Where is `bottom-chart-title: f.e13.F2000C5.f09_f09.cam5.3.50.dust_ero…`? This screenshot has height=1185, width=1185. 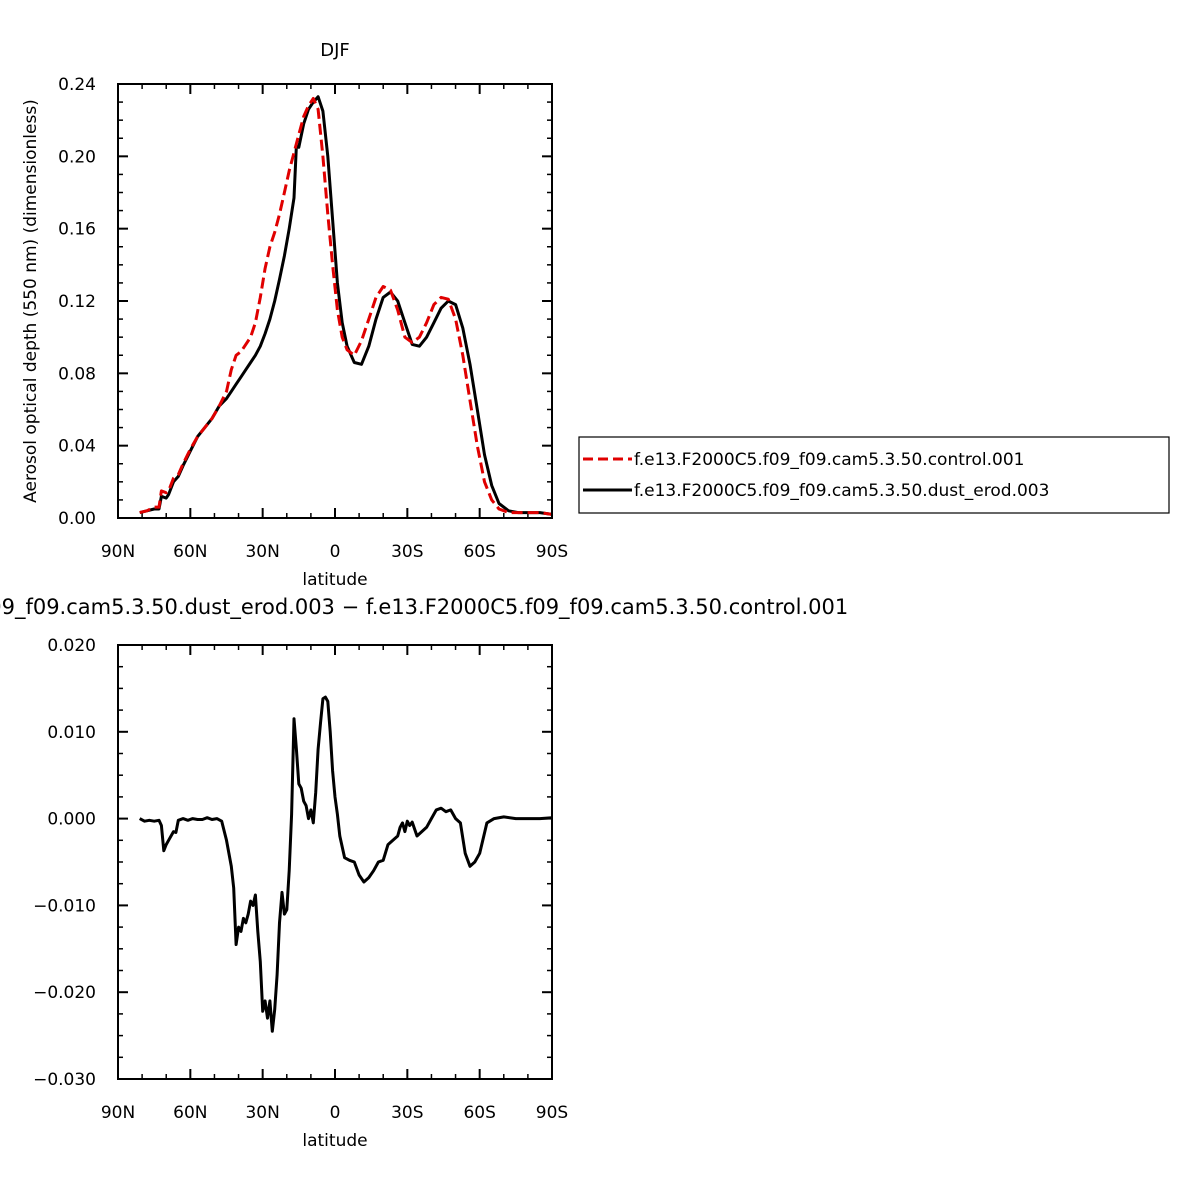 bottom-chart-title: f.e13.F2000C5.f09_f09.cam5.3.50.dust_ero… is located at coordinates (424, 607).